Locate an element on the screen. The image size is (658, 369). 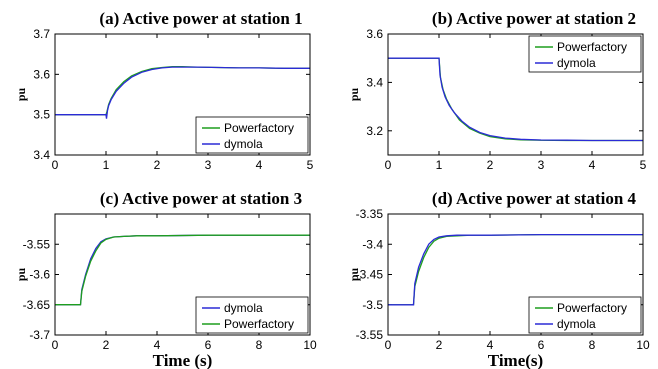
y-tick-label: -3.4 is located at coordinates (372, 244).